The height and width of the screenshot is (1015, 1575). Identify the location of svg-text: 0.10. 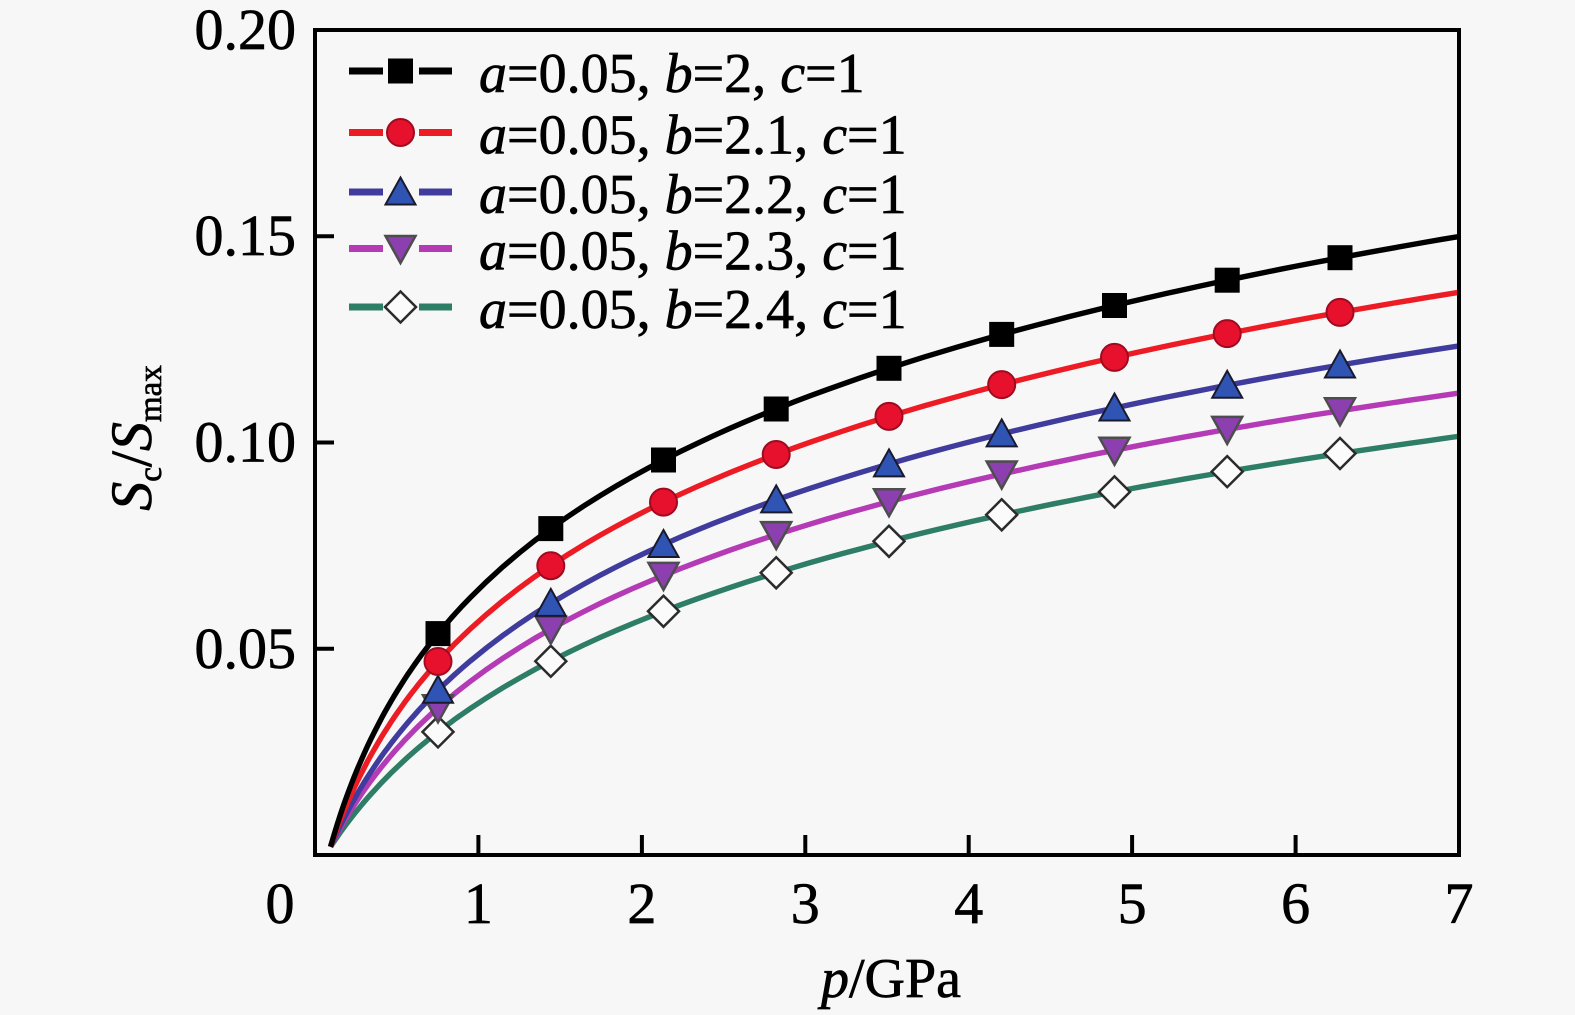
(246, 442).